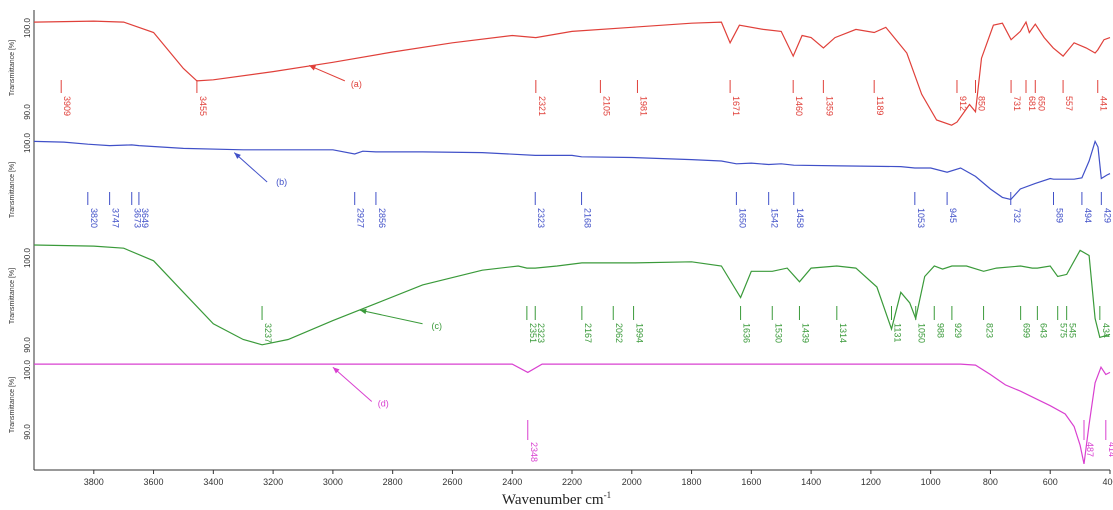 Image resolution: width=1113 pixels, height=510 pixels. Describe the element at coordinates (632, 482) in the screenshot. I see `x-tick-label: 2000` at that location.